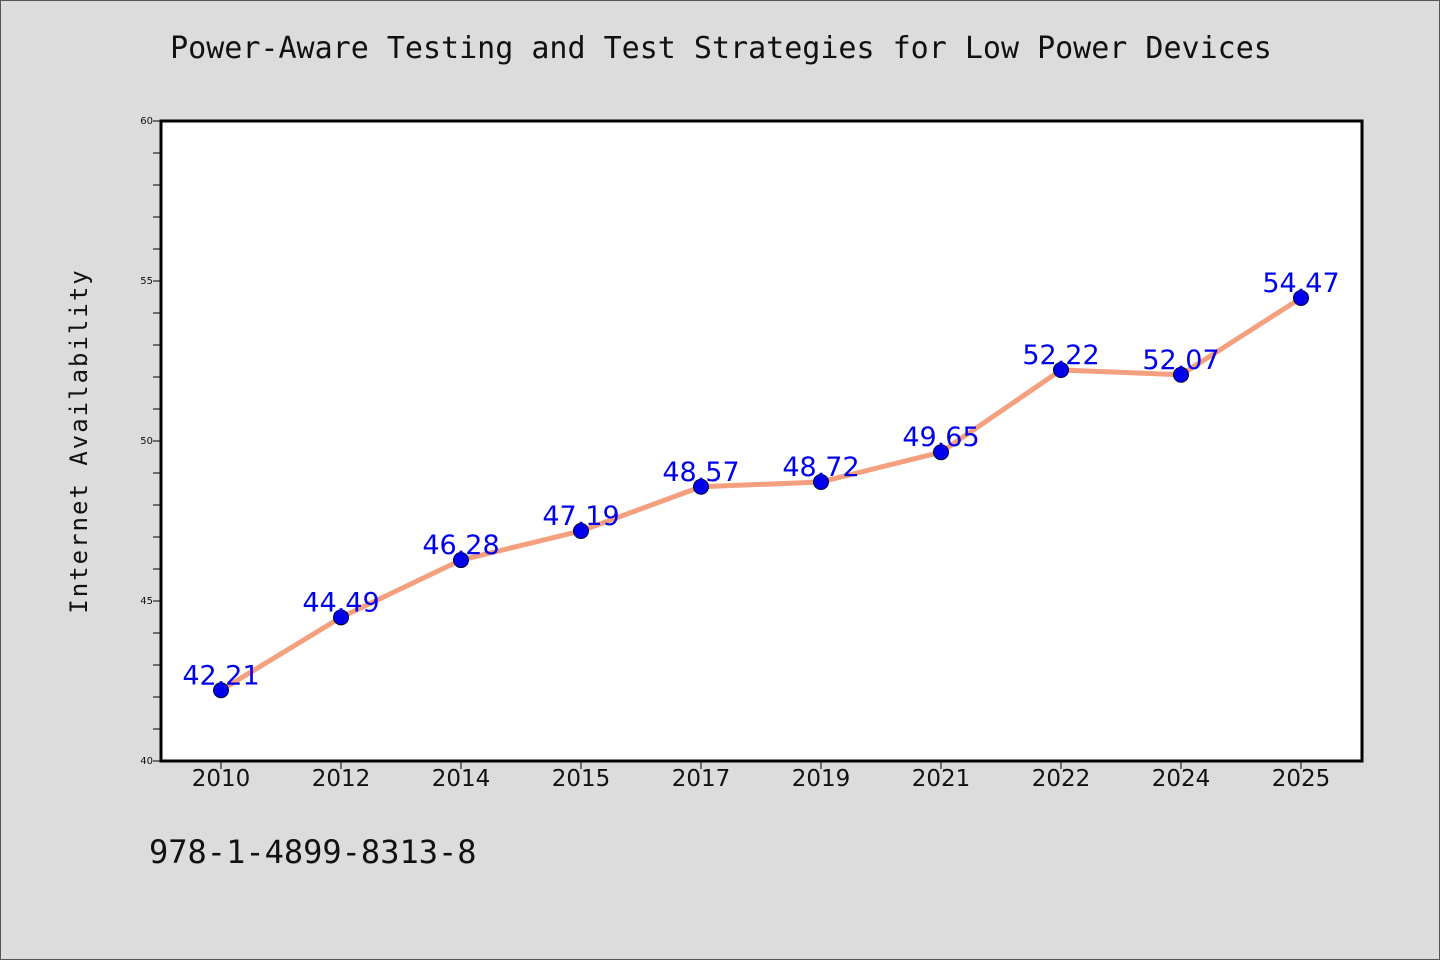 The height and width of the screenshot is (960, 1440). What do you see at coordinates (340, 602) in the screenshot?
I see `data-label: 44.49` at bounding box center [340, 602].